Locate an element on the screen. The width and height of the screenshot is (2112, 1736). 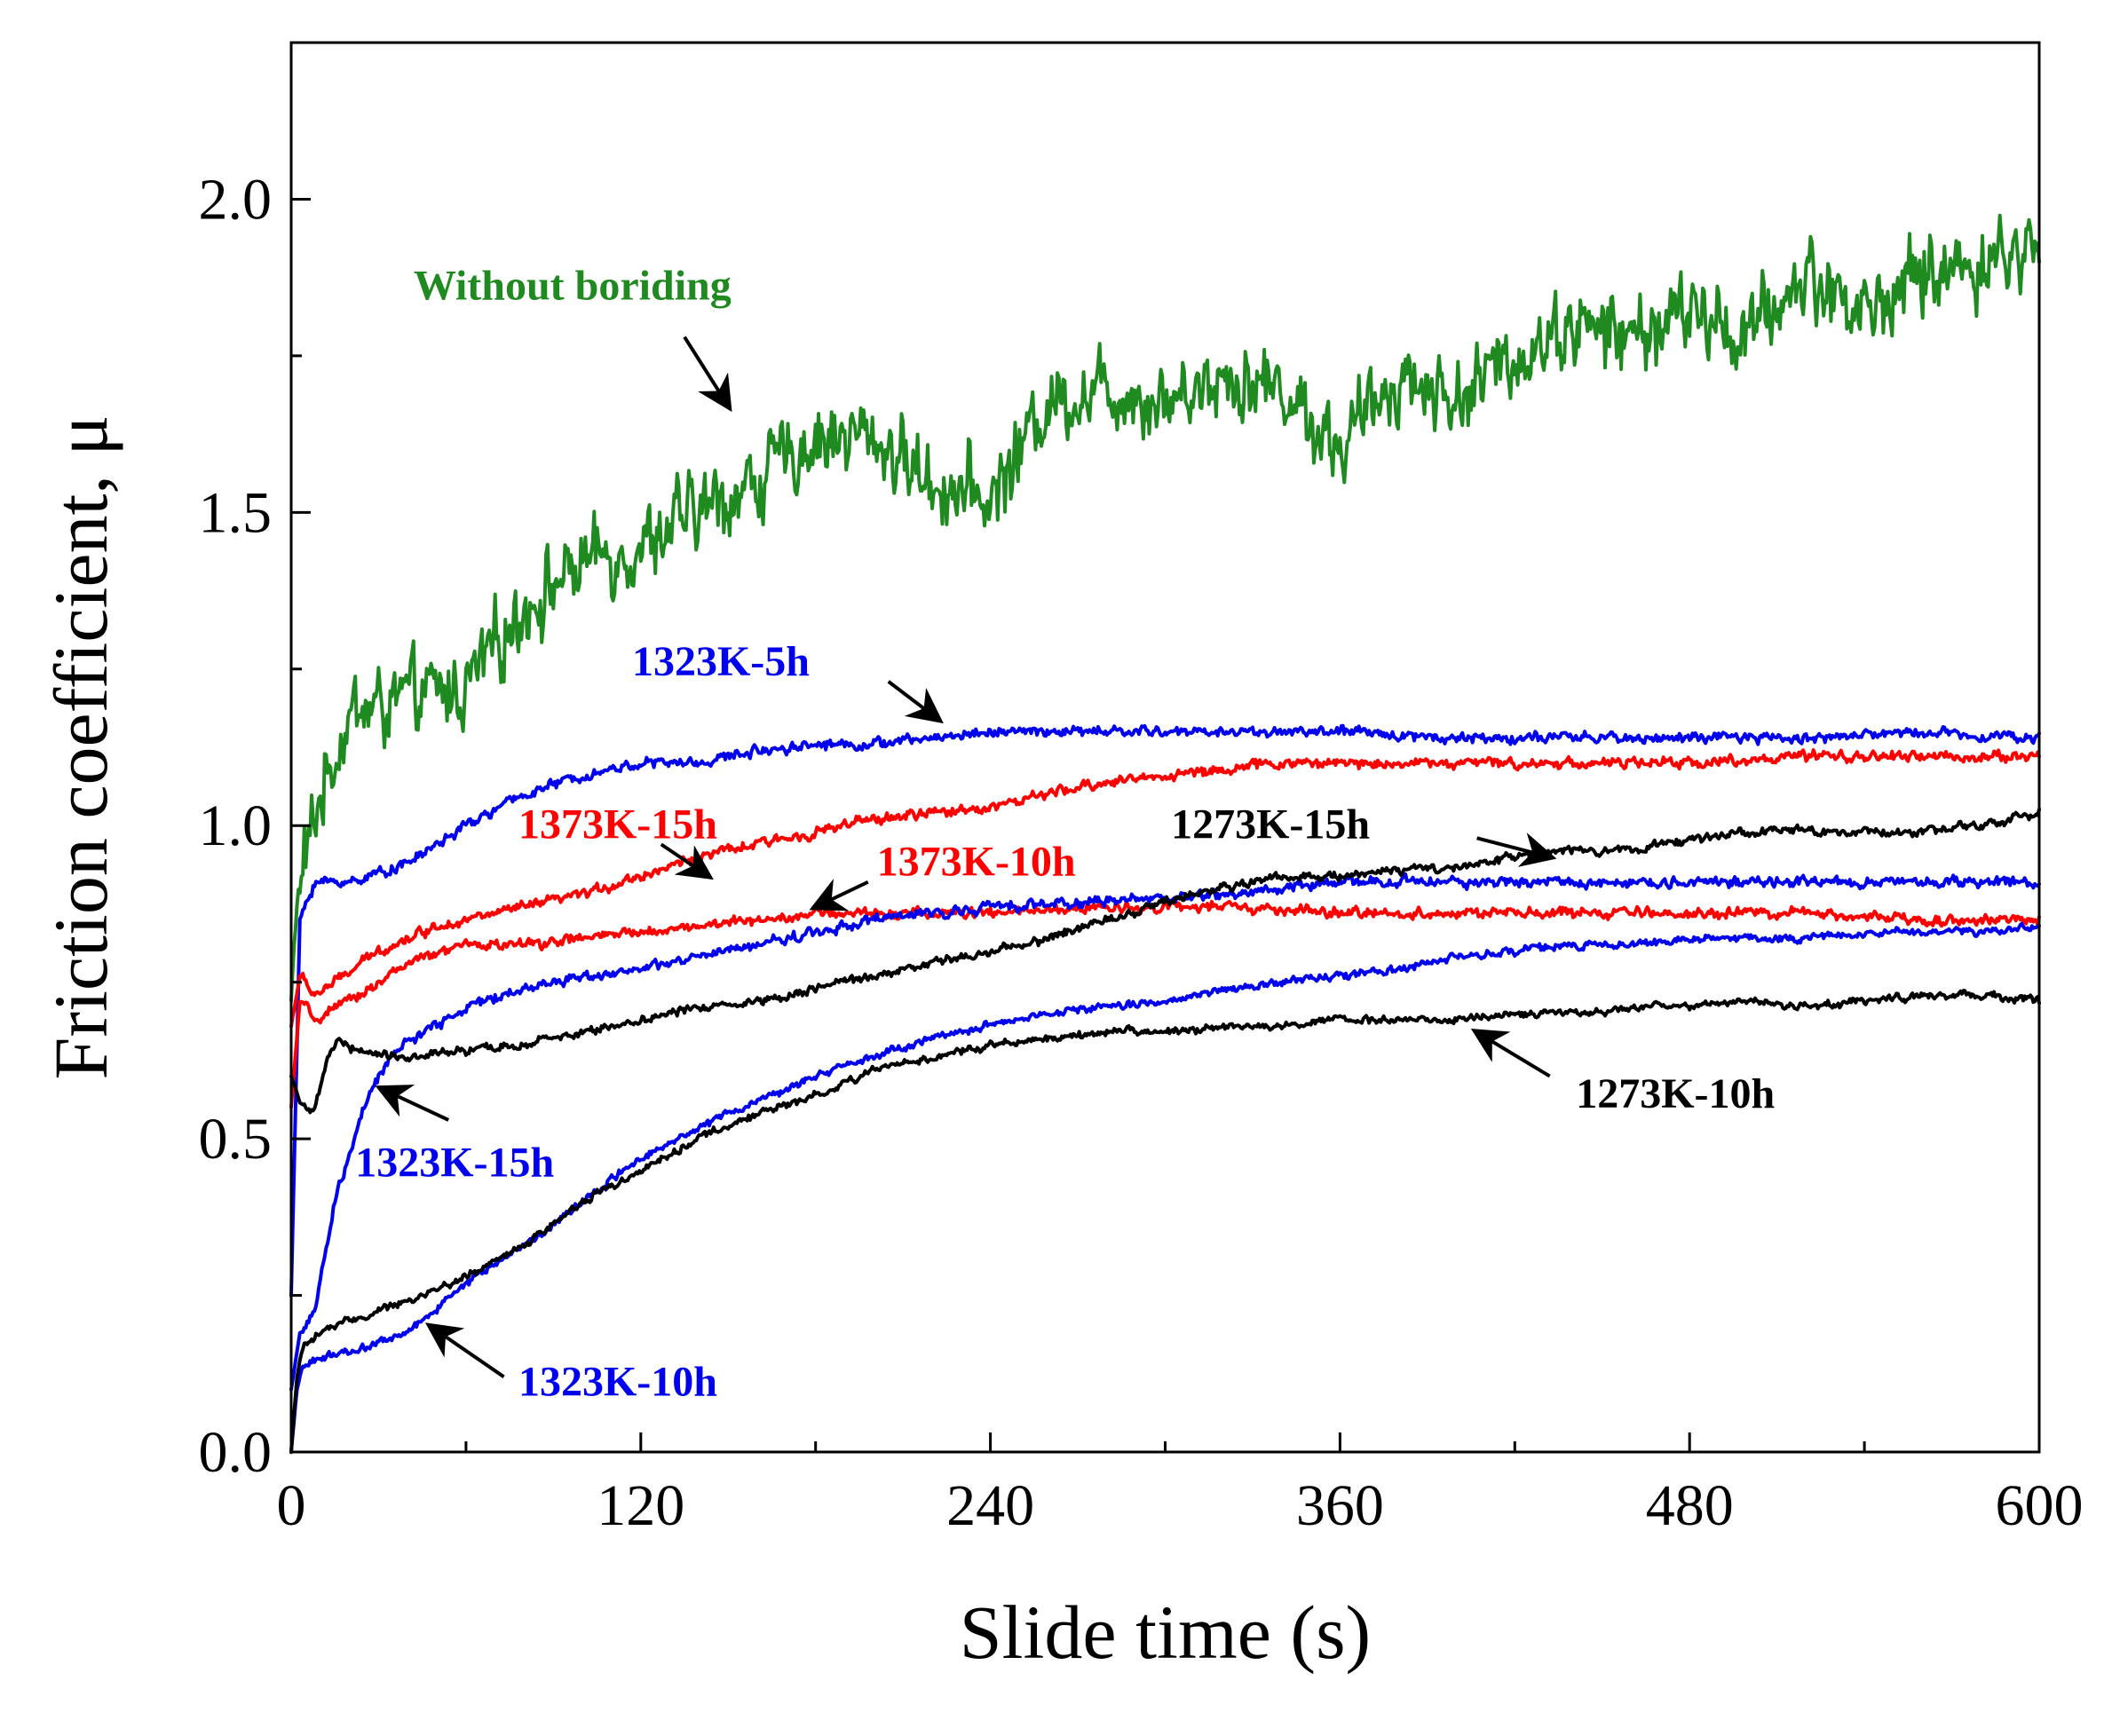
series-label: 1323K-15h is located at coordinates (455, 1162).